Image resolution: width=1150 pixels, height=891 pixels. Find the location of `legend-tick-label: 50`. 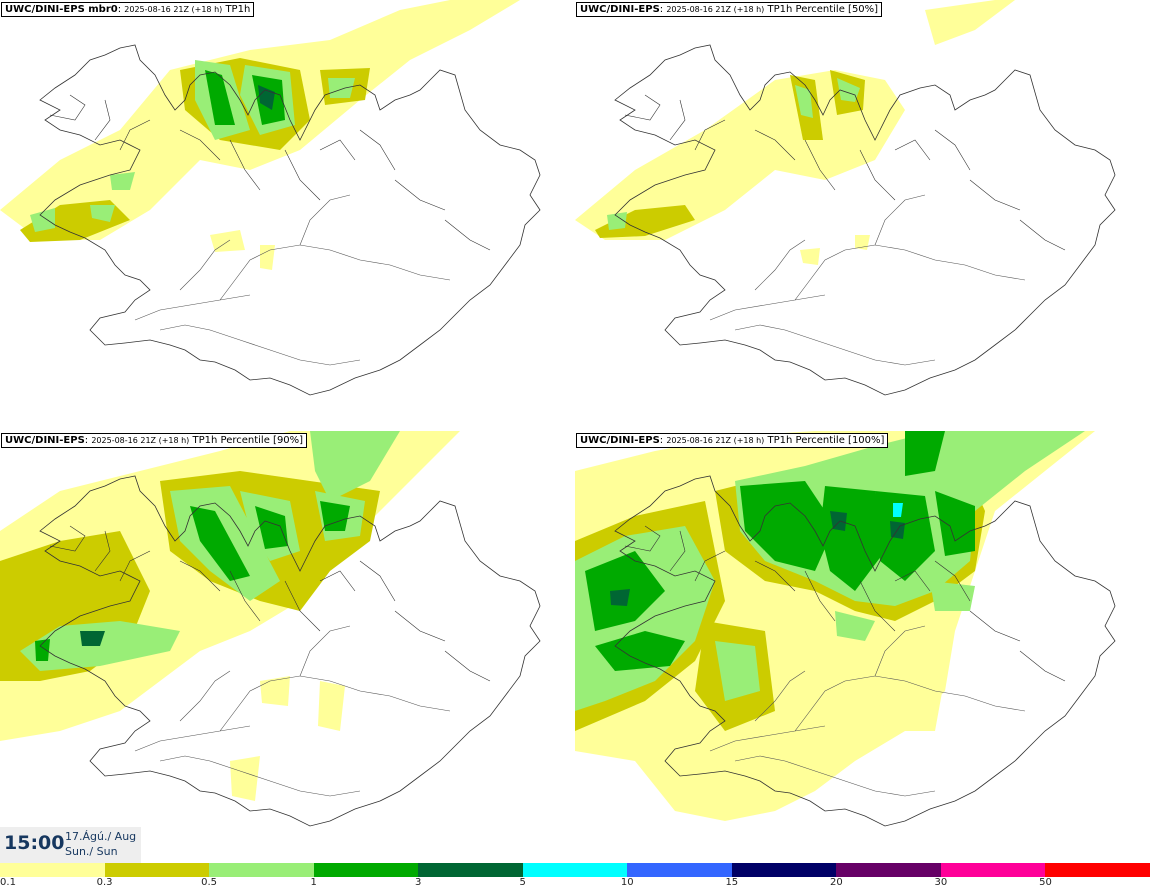

legend-tick-label: 50 is located at coordinates (1045, 882).